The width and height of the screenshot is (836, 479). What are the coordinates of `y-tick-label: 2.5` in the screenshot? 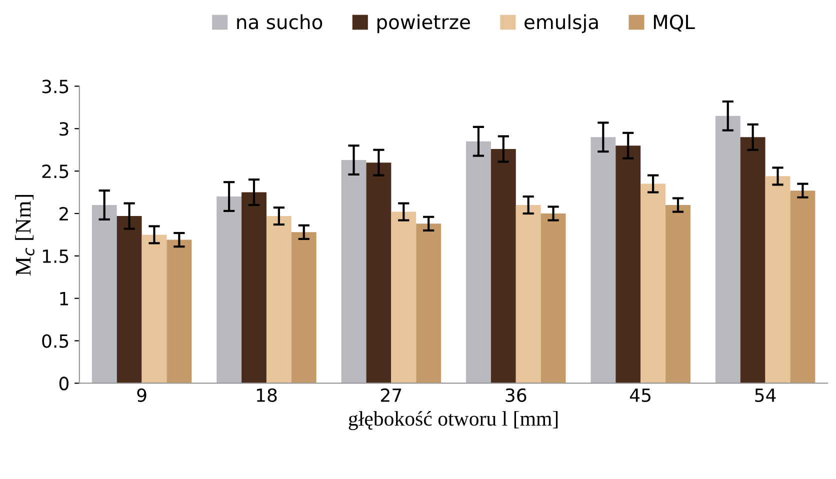 It's located at (55, 171).